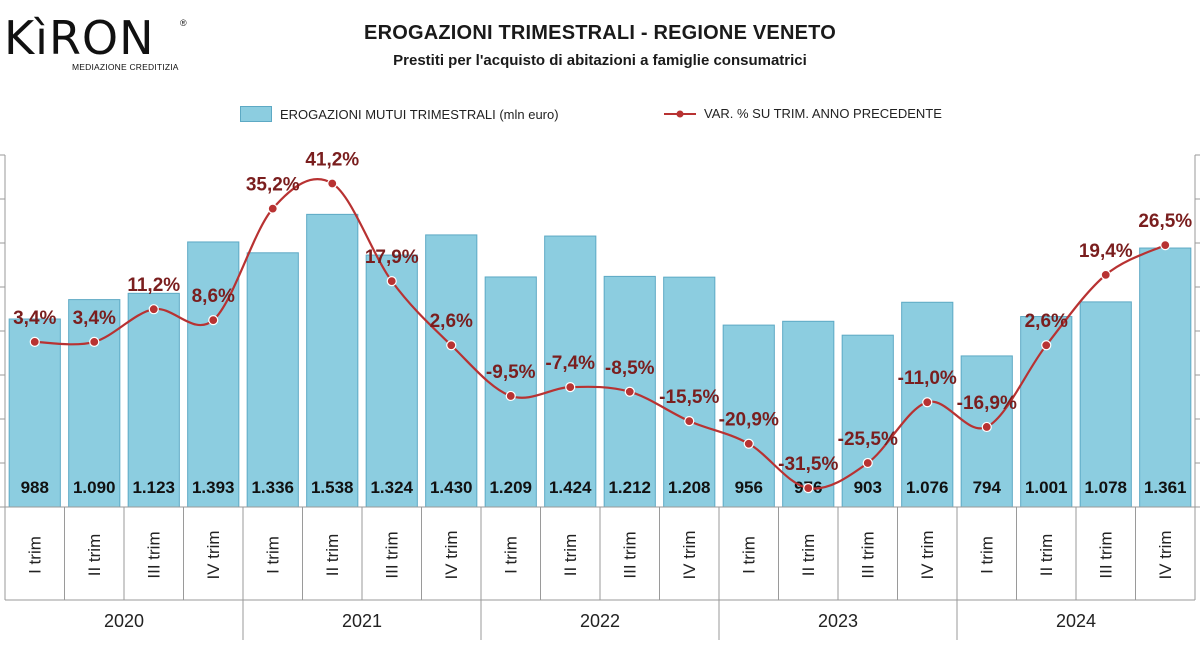 The height and width of the screenshot is (667, 1200). Describe the element at coordinates (689, 487) in the screenshot. I see `bar-value-label: 1.208` at that location.